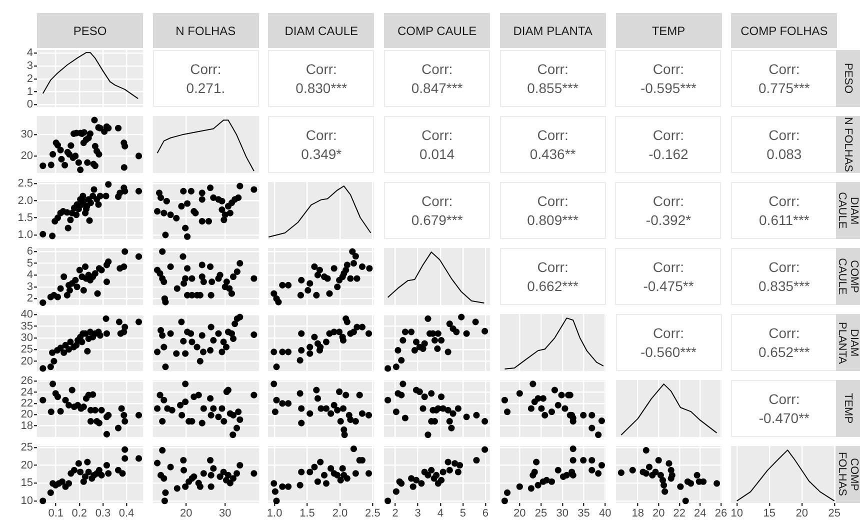 Image resolution: width=860 pixels, height=524 pixels. Describe the element at coordinates (437, 220) in the screenshot. I see `text: 0.679***` at that location.